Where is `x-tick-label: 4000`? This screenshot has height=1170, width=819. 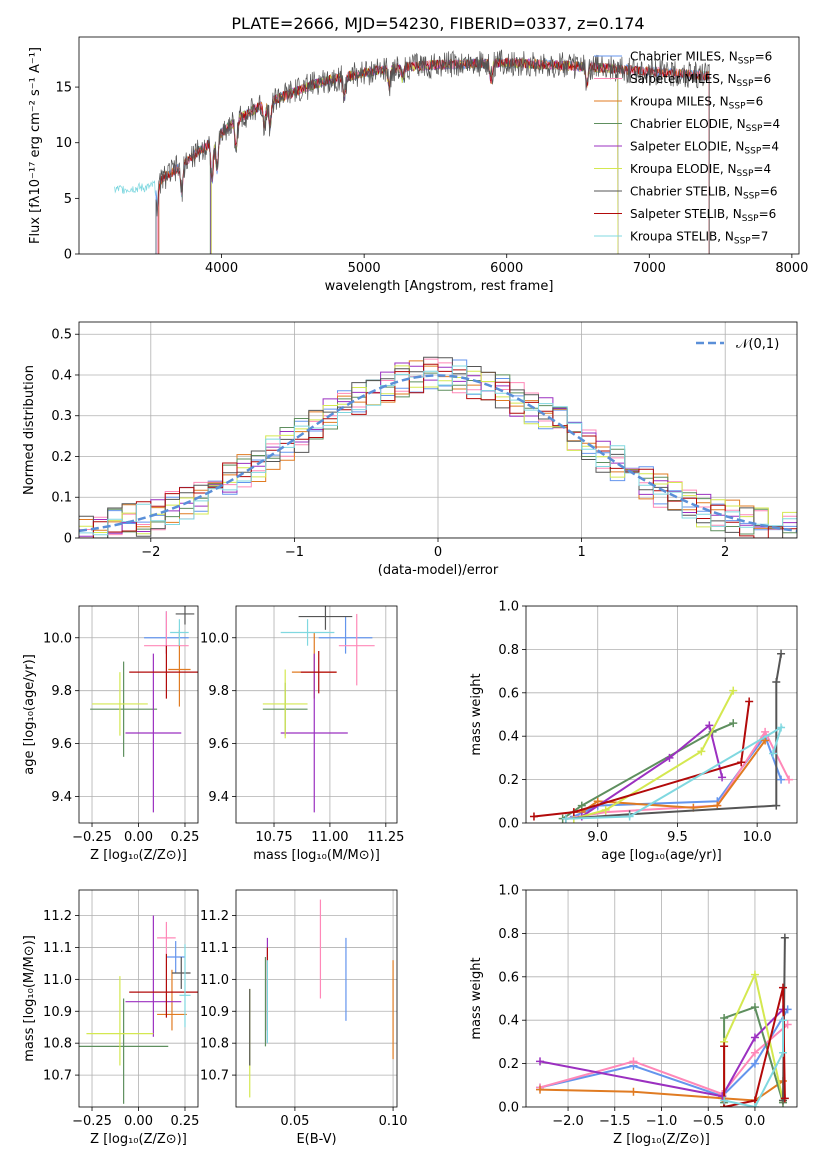
x-tick-label: 4000 is located at coordinates (221, 268).